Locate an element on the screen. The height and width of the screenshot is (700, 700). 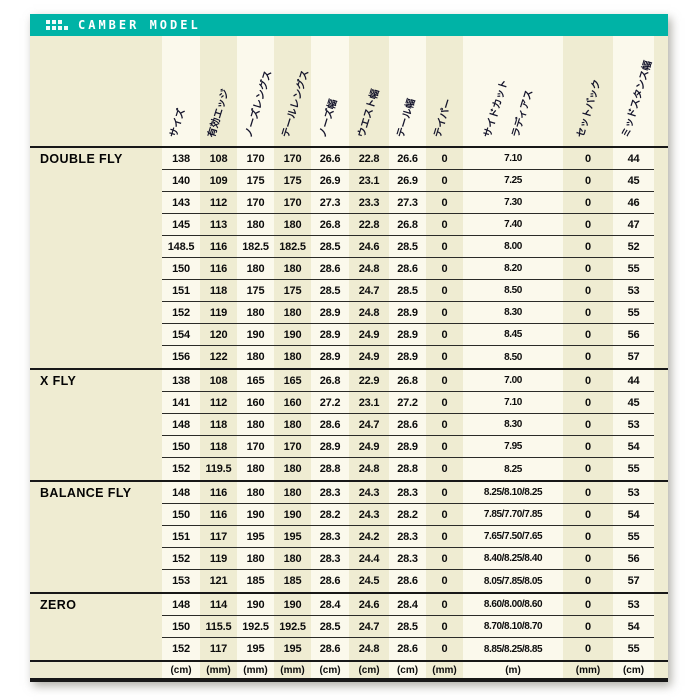
spec-value: 175 is located at coordinates (255, 291).